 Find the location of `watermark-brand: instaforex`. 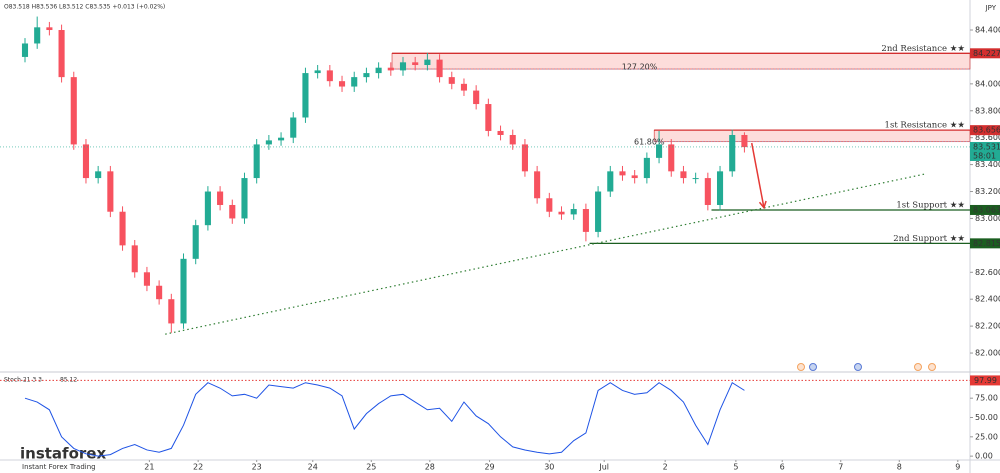

watermark-brand: instaforex is located at coordinates (63, 454).